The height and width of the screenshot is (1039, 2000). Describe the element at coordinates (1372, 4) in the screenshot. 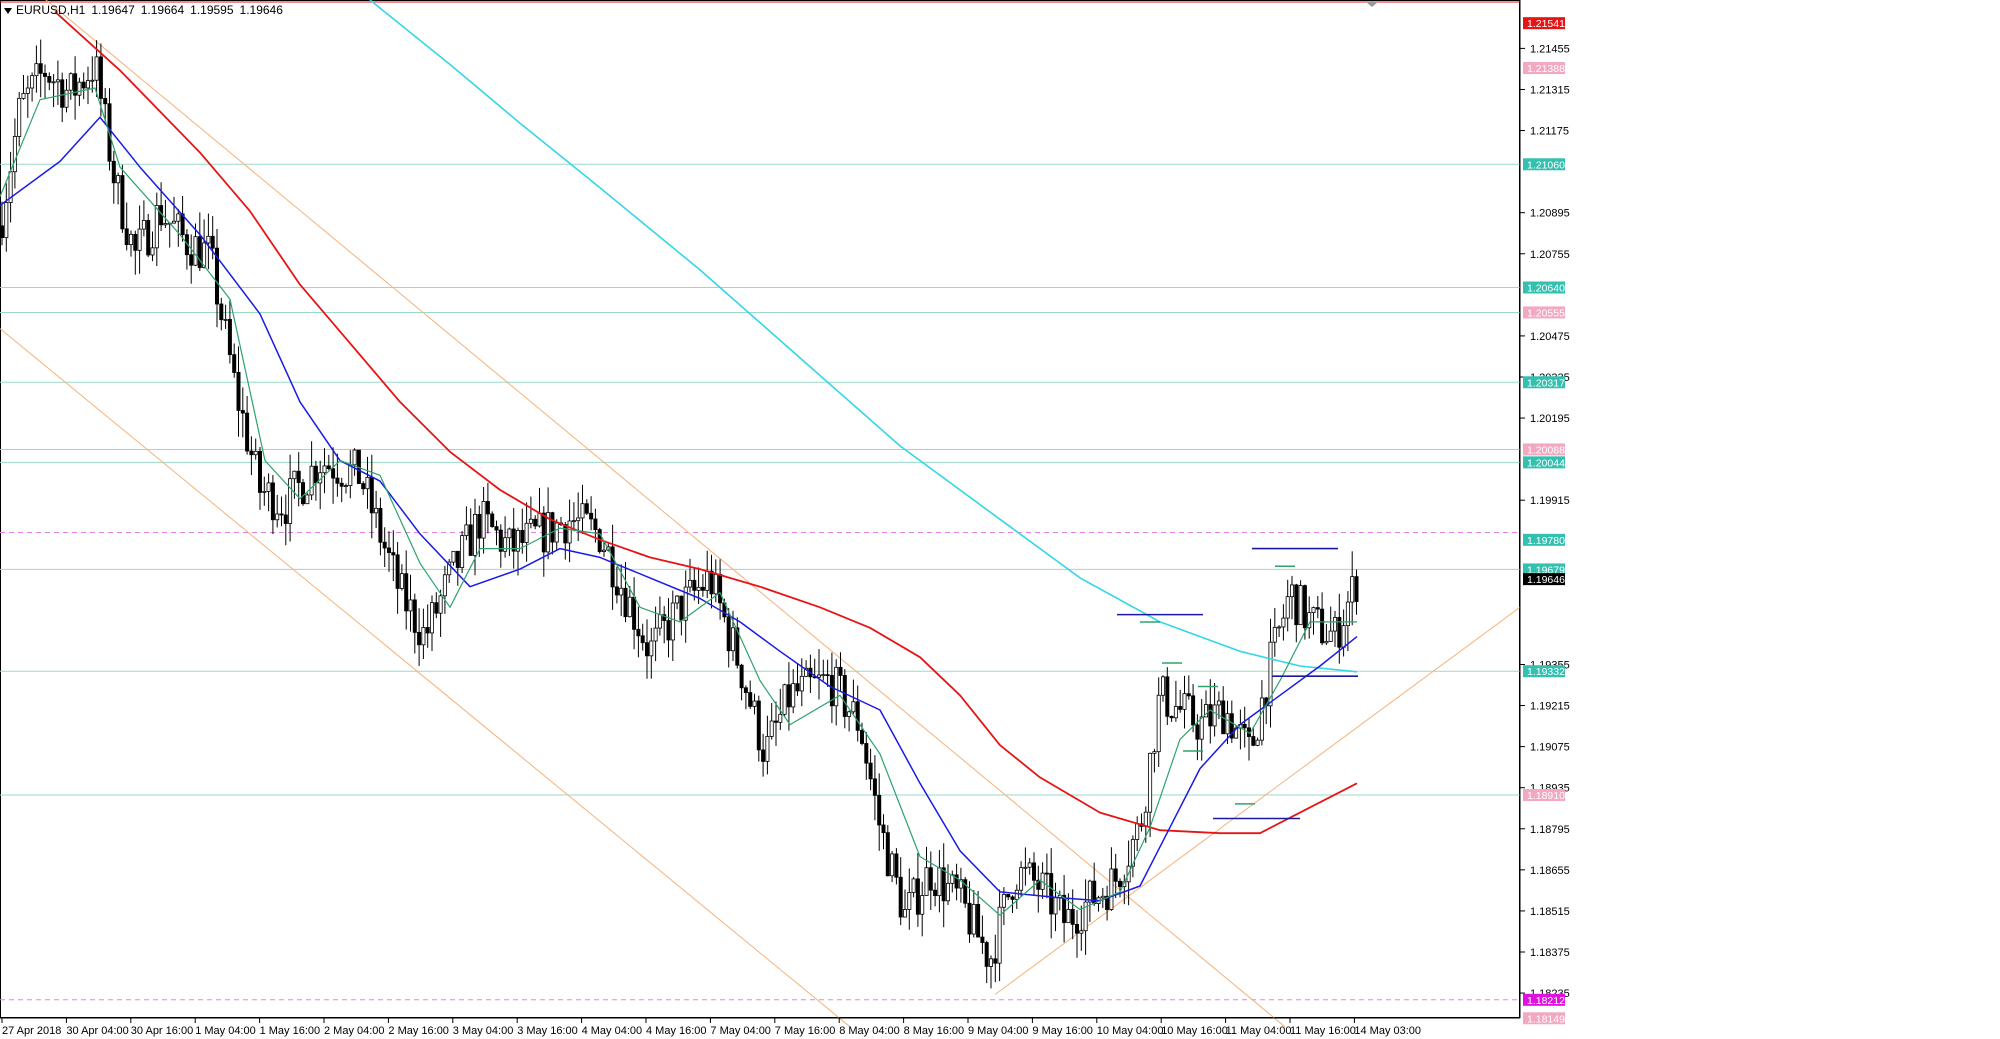

I see `shift-marker-icon` at that location.